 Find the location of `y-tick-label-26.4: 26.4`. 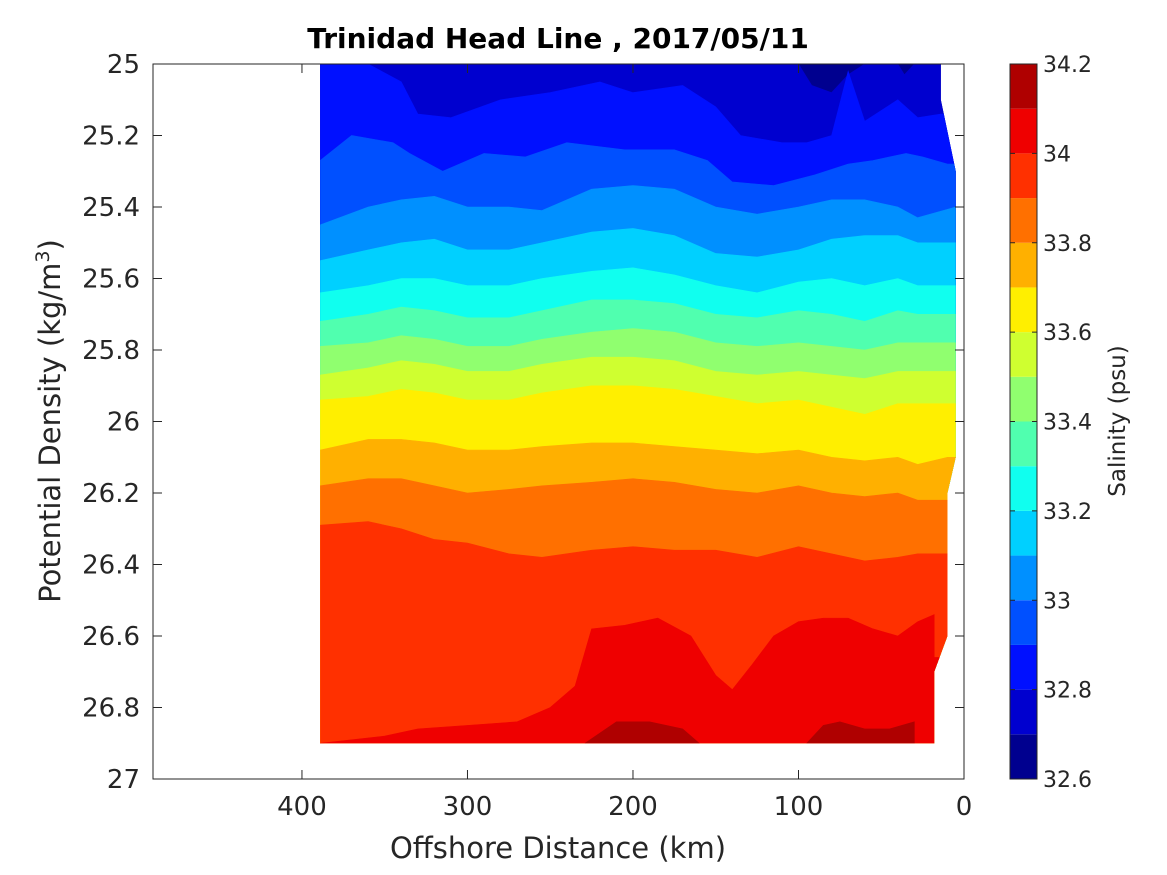

y-tick-label-26.4: 26.4 is located at coordinates (111, 566).